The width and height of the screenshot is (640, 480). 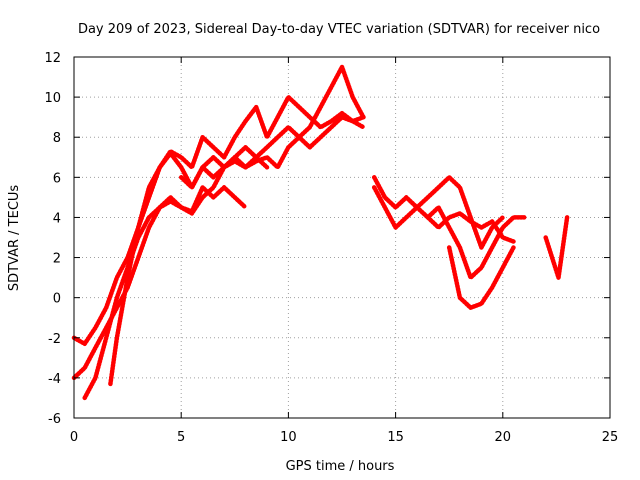 I want to click on y-tick-label: 4, so click(x=57, y=218).